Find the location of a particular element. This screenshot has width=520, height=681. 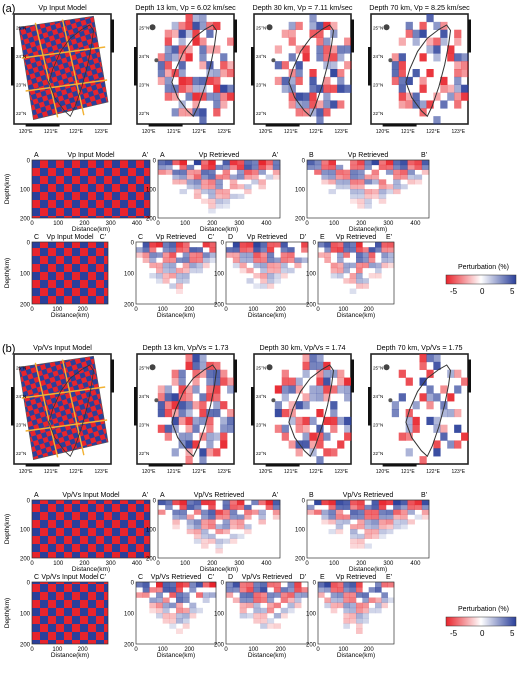

a-map-lon-tick: 122°E is located at coordinates (199, 132).